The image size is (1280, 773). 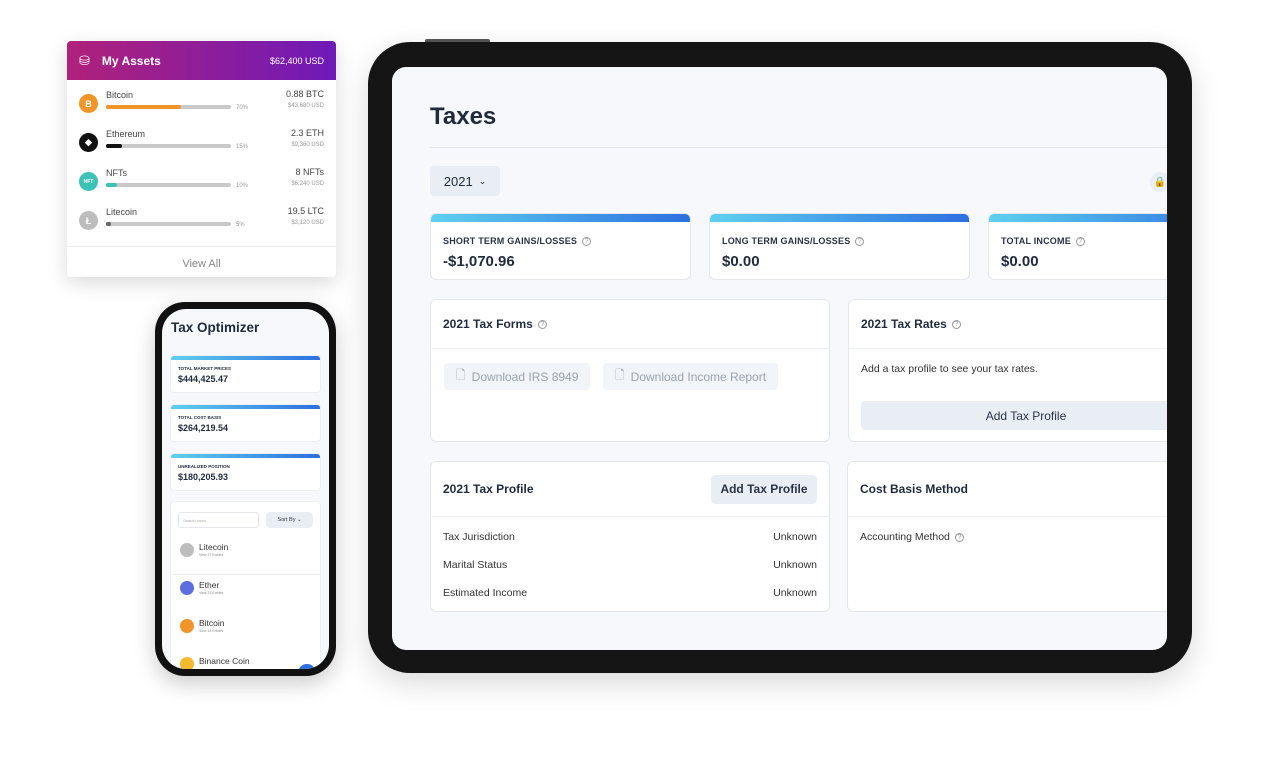 What do you see at coordinates (485, 593) in the screenshot?
I see `row-label: Estimated Income` at bounding box center [485, 593].